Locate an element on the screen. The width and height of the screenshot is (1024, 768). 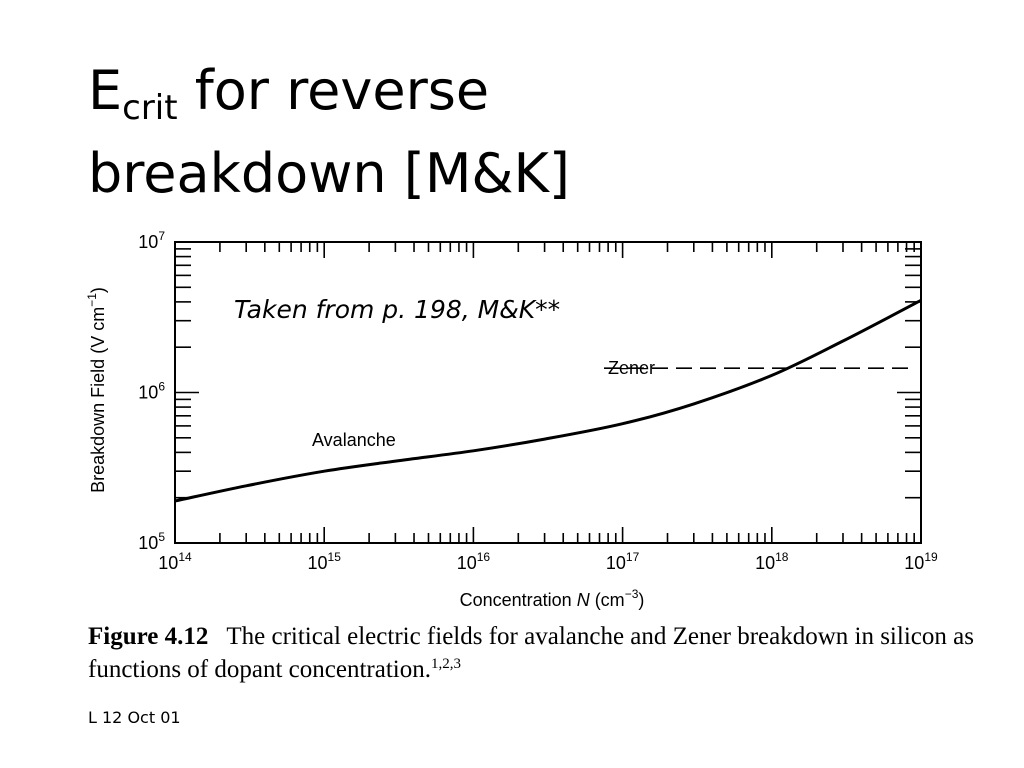
x-axis-label: Concentration N (cm−3) is located at coordinates (552, 598).